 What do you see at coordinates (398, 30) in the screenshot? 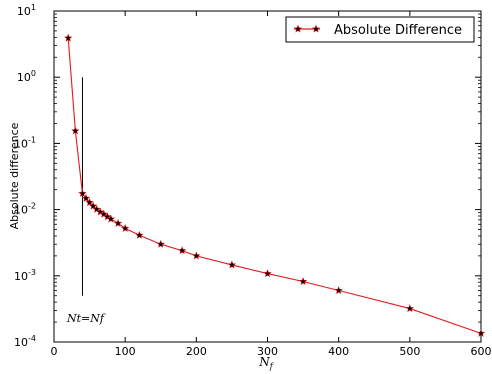
I see `legend-label: Absolute Difference` at bounding box center [398, 30].